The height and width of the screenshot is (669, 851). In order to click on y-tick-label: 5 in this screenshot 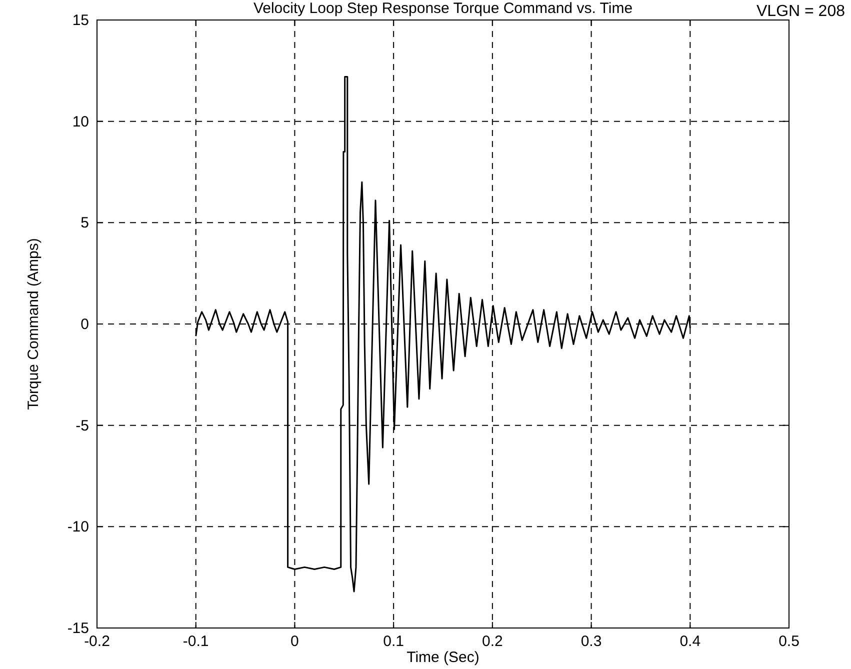, I will do `click(84, 223)`.